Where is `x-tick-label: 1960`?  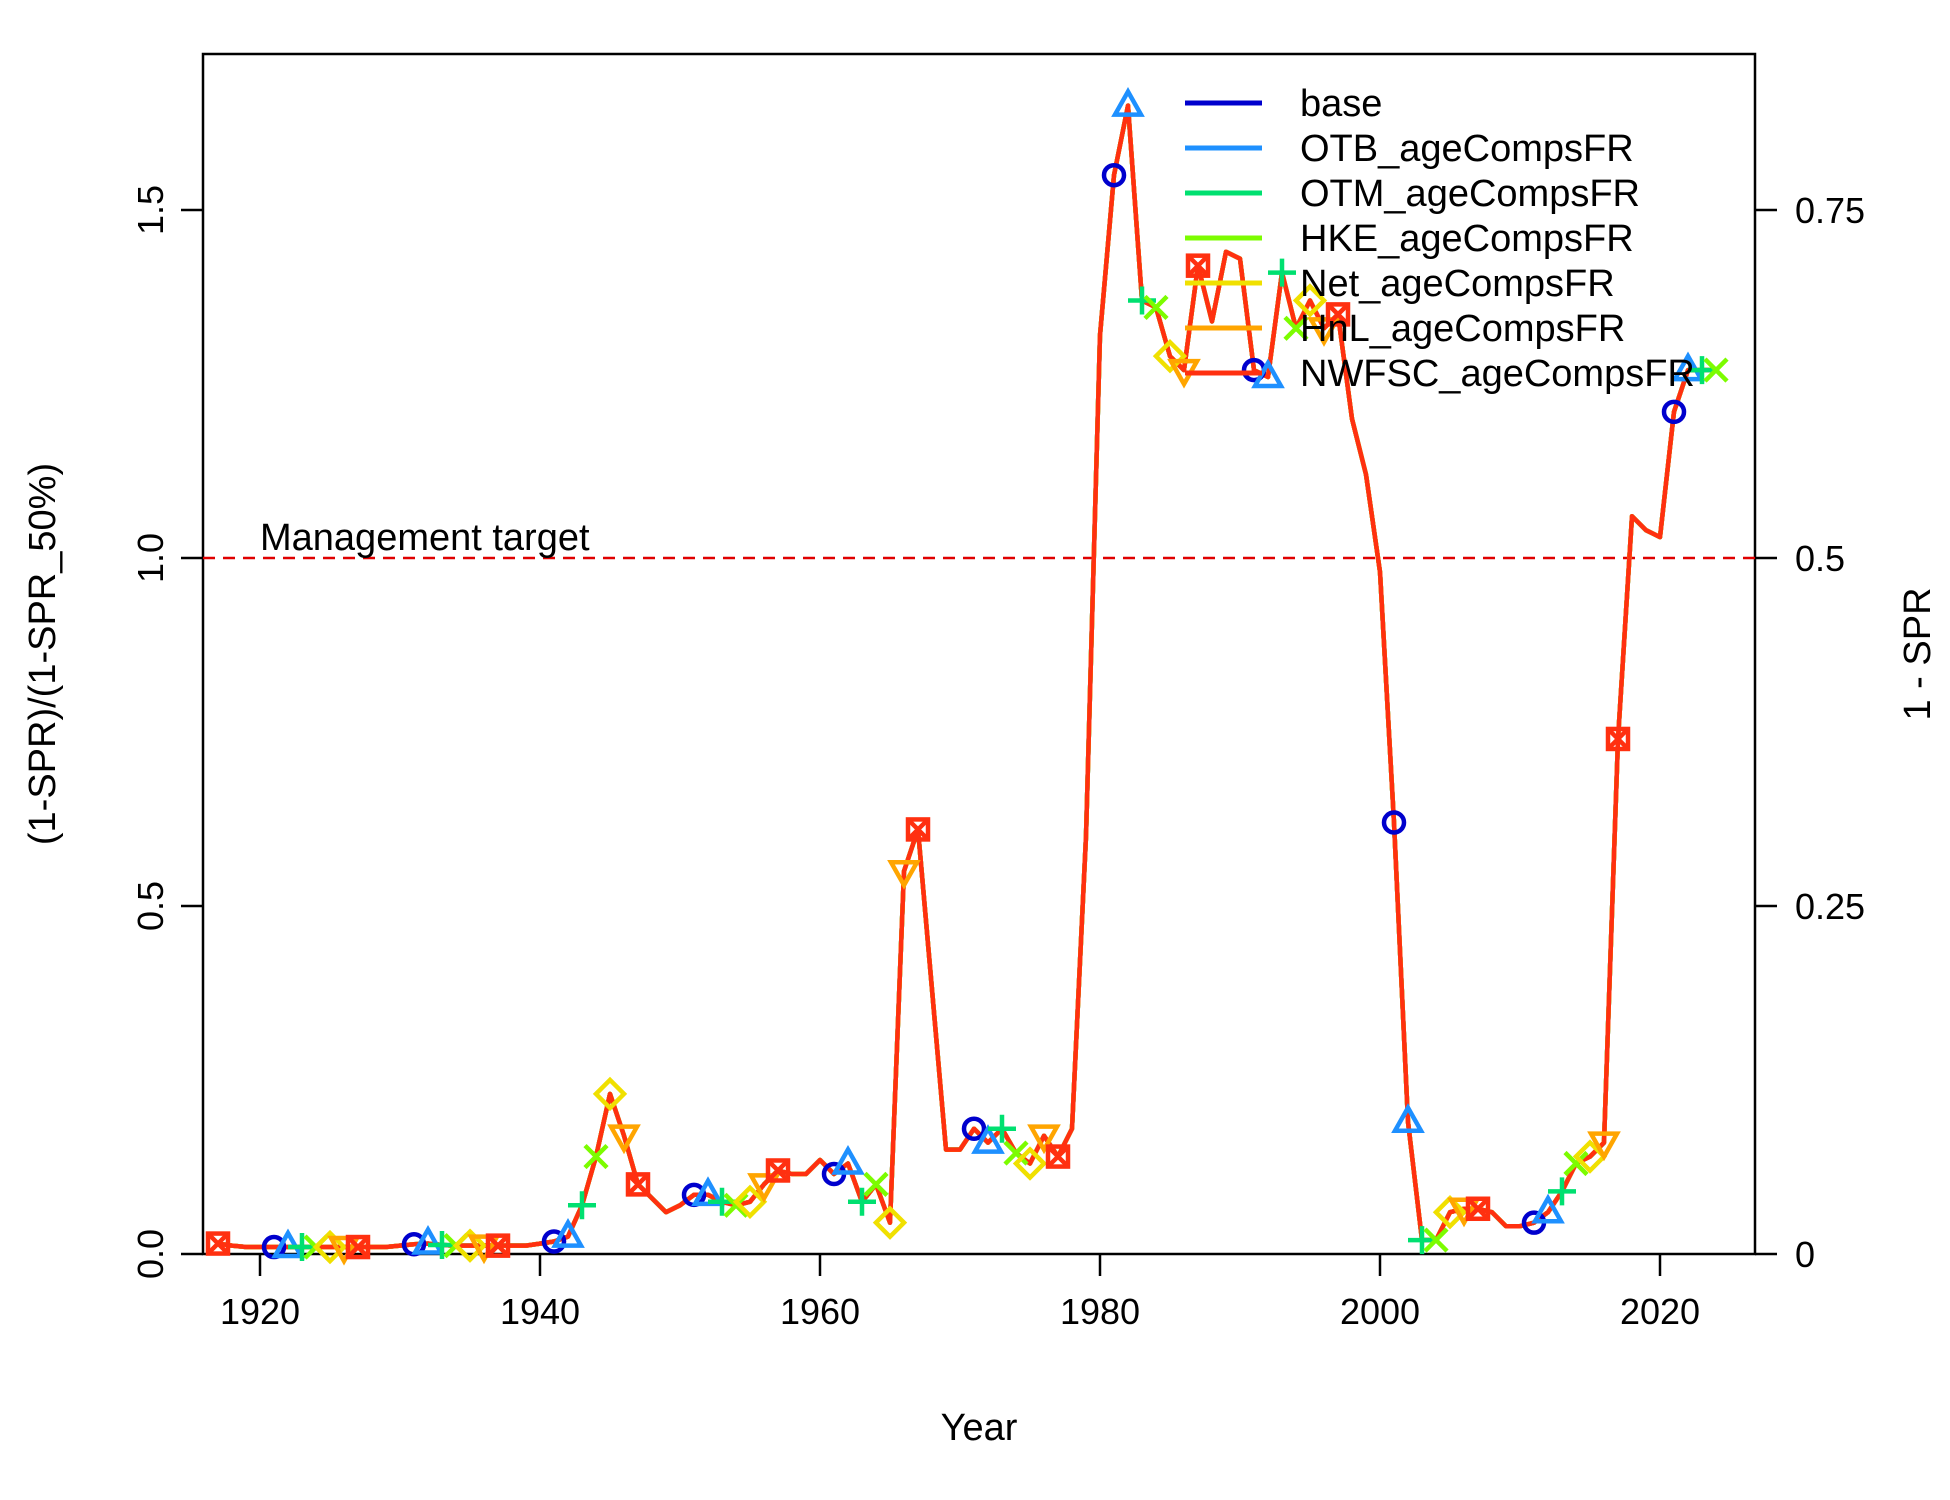
x-tick-label: 1960 is located at coordinates (820, 1311).